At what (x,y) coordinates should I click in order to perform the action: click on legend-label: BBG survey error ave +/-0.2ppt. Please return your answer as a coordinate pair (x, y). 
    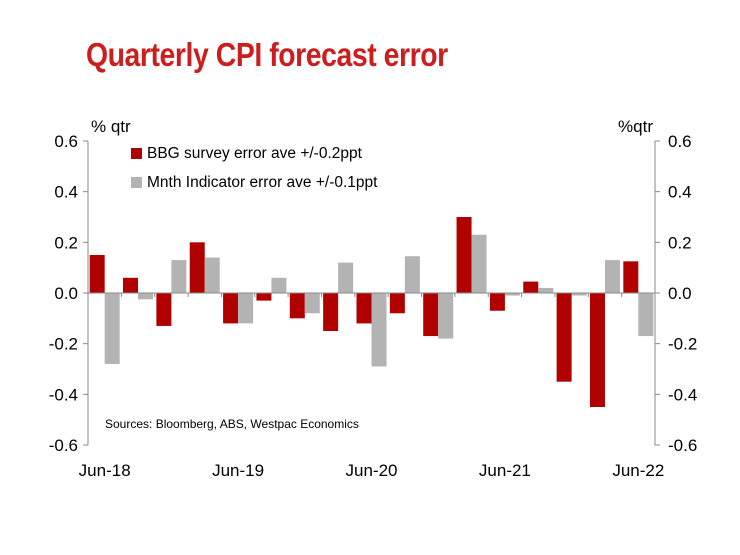
    Looking at the image, I should click on (255, 153).